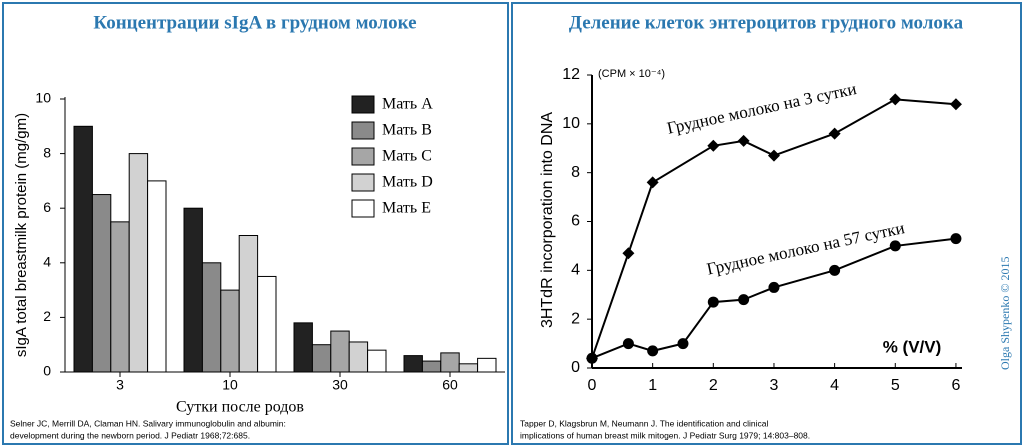 The image size is (1024, 448). Describe the element at coordinates (407, 182) in the screenshot. I see `legend-label: Мать D` at that location.